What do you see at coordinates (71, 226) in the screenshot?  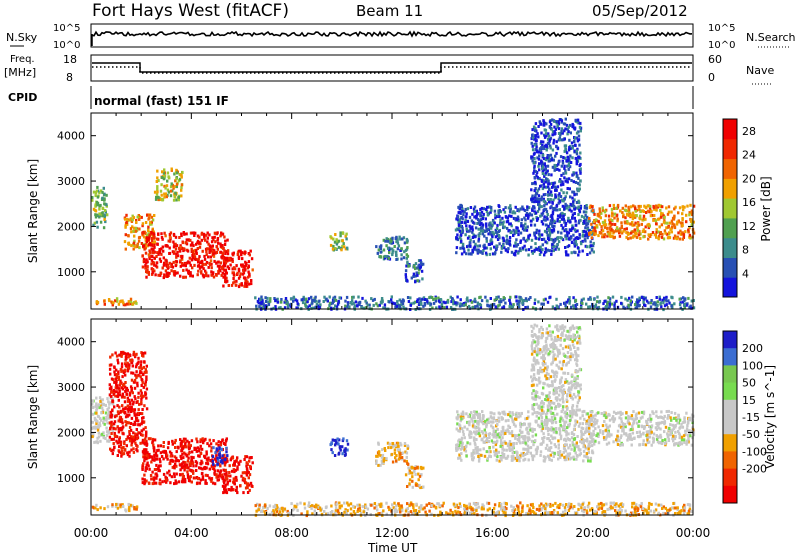 I see `power-y-tick-label: 2000` at bounding box center [71, 226].